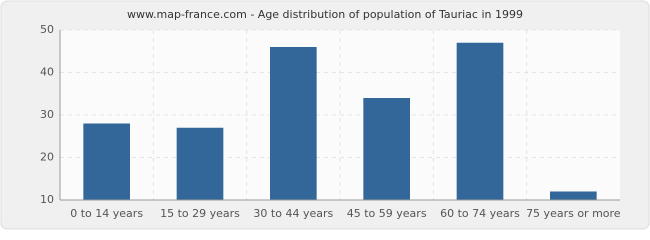 The image size is (650, 240). I want to click on y-tick-label: 40, so click(47, 72).